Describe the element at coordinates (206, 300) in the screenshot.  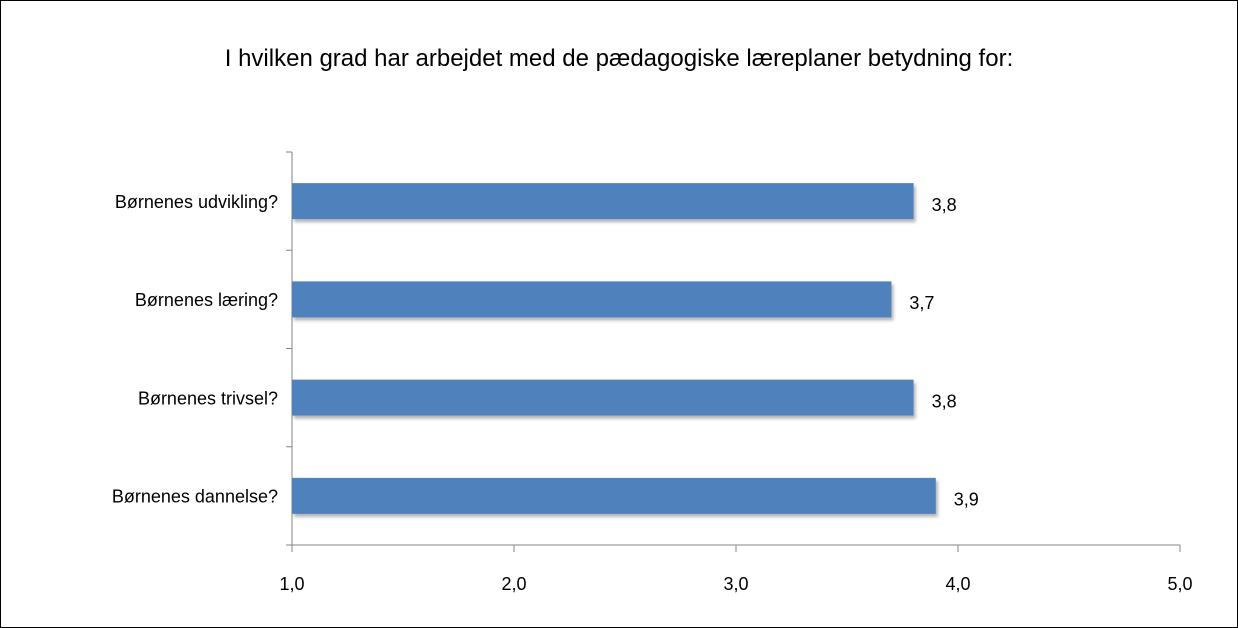
I see `category-label: Børnenes læring?` at that location.